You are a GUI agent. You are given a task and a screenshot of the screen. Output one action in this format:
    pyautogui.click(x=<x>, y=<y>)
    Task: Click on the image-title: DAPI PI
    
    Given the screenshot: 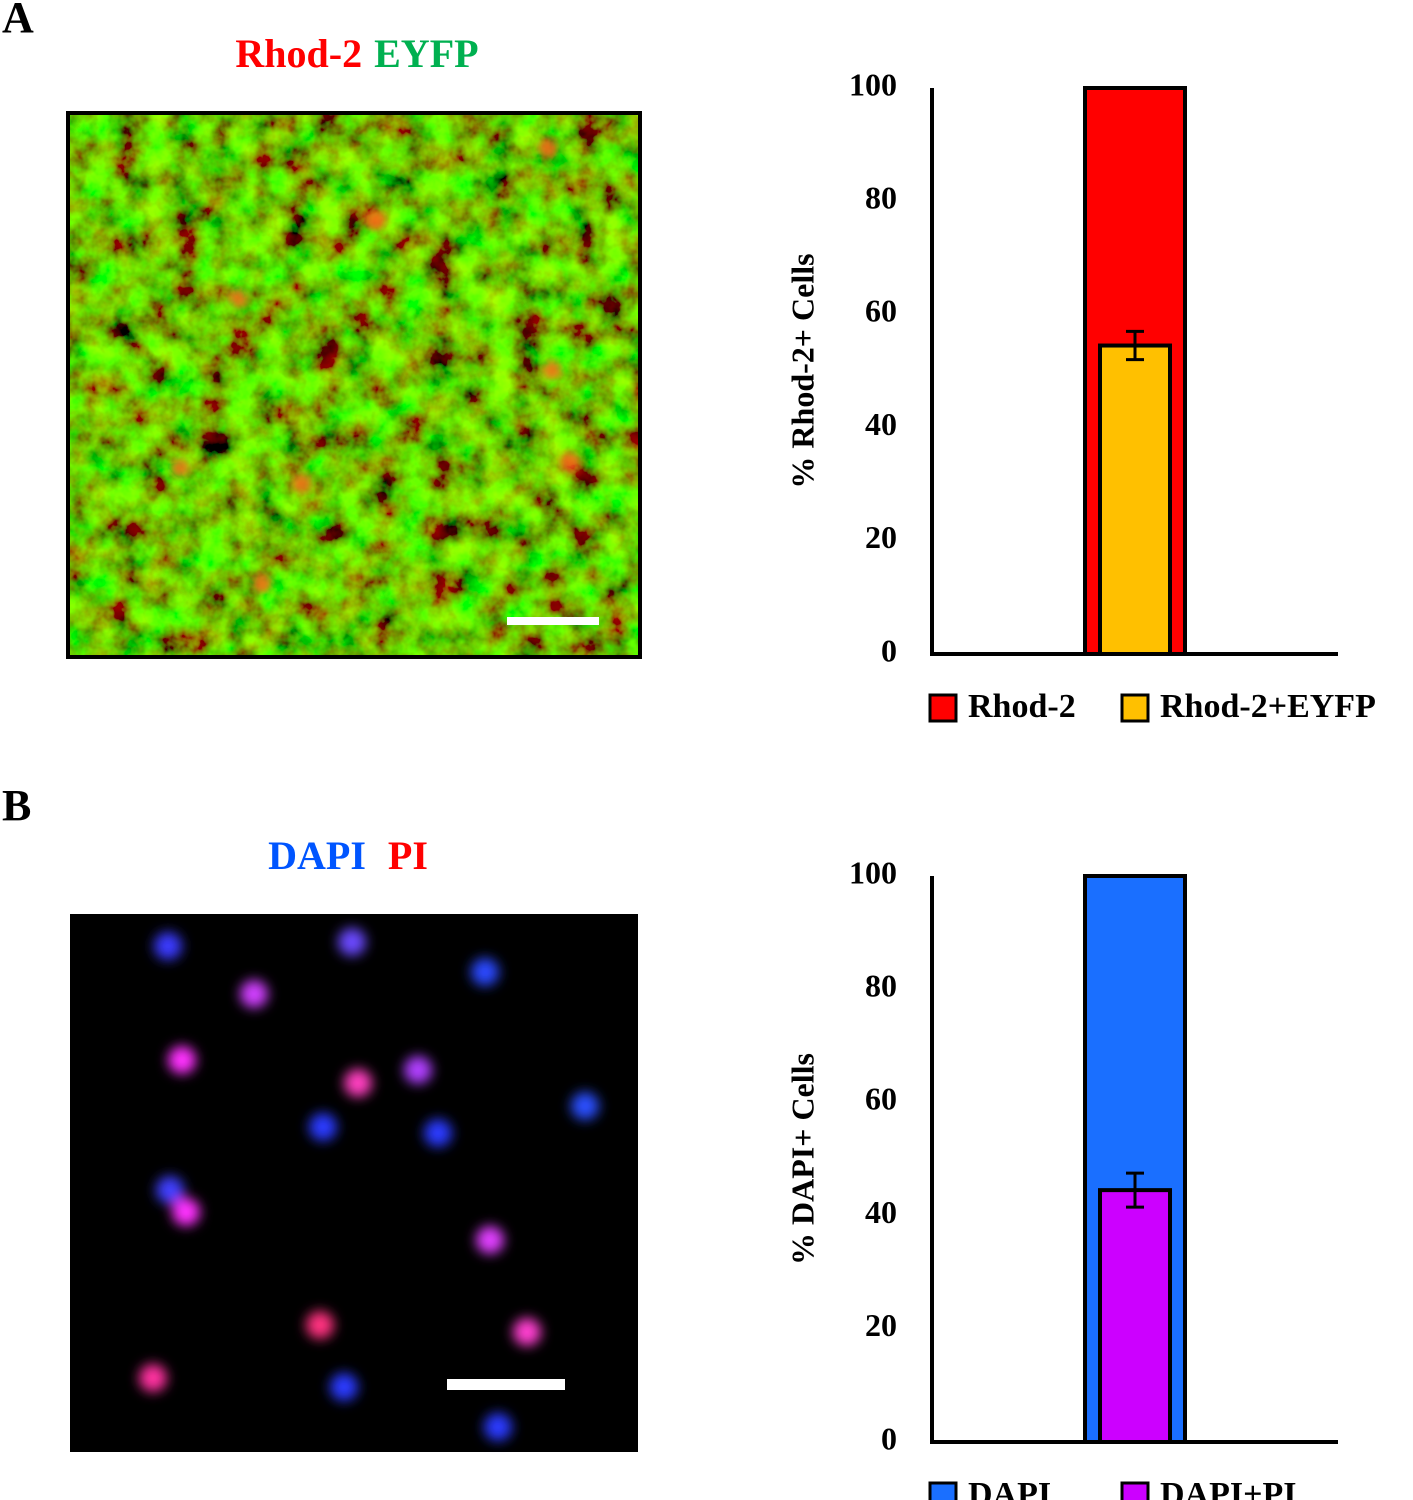 What is the action you would take?
    pyautogui.click(x=348, y=855)
    